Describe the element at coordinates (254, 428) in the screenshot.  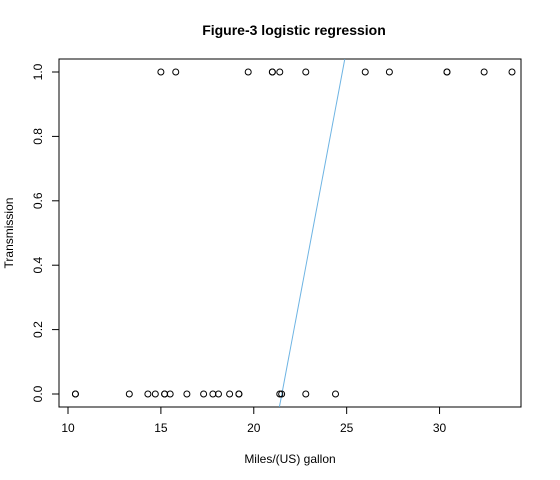
I see `x-tick-label: 20` at that location.